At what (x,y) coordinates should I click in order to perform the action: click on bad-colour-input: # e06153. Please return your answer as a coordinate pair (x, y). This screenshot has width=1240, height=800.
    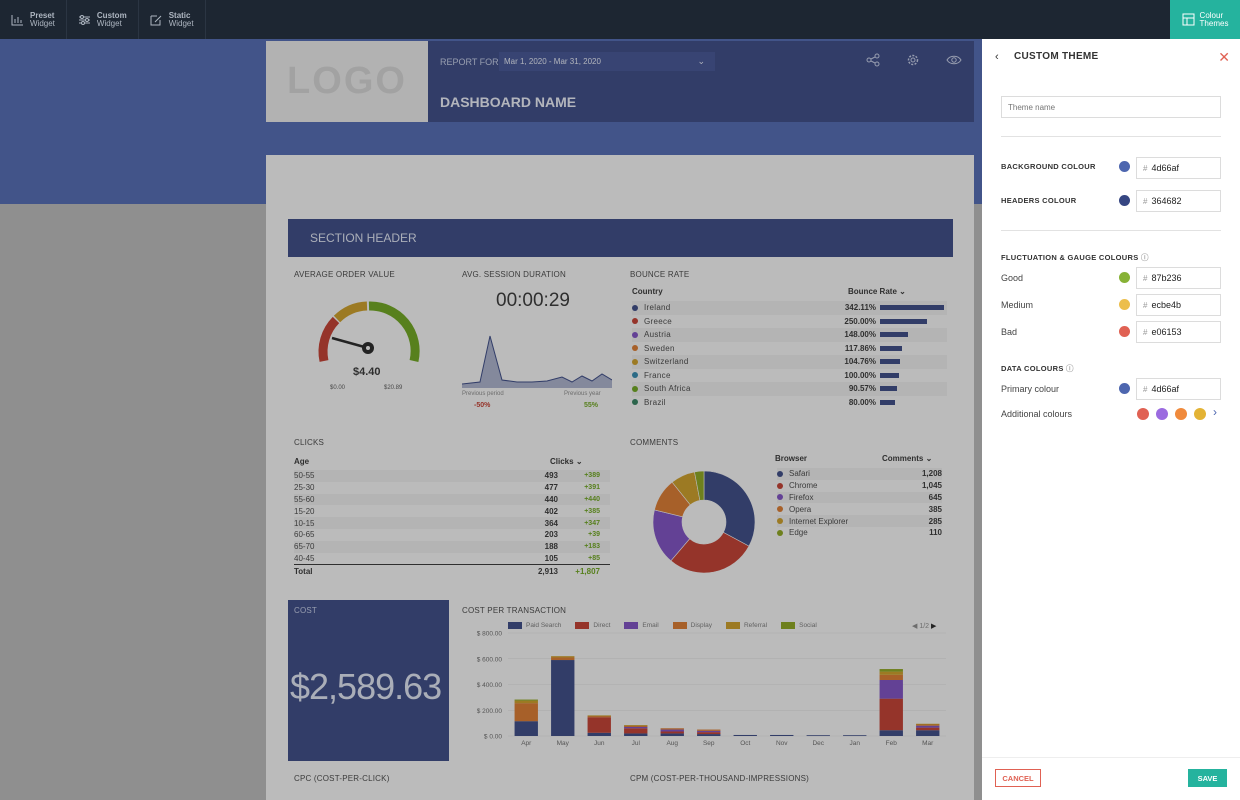
    Looking at the image, I should click on (1178, 332).